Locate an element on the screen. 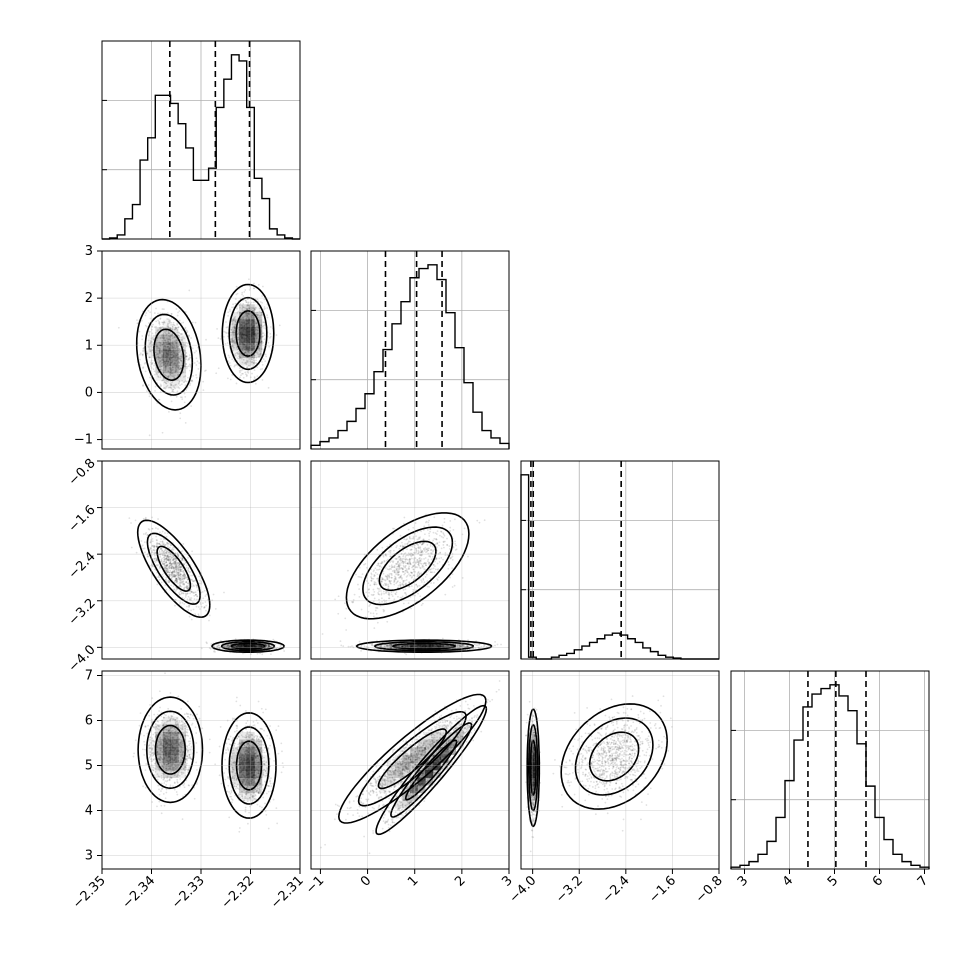 The height and width of the screenshot is (970, 970). density-cell is located at coordinates (166, 331).